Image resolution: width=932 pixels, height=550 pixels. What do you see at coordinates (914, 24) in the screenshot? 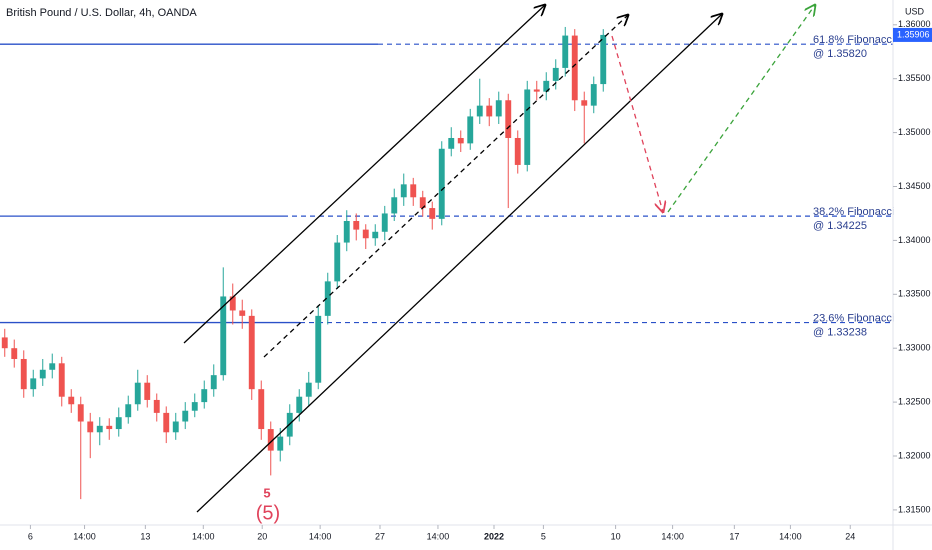
I see `y-tick-label: 1.36000` at bounding box center [914, 24].